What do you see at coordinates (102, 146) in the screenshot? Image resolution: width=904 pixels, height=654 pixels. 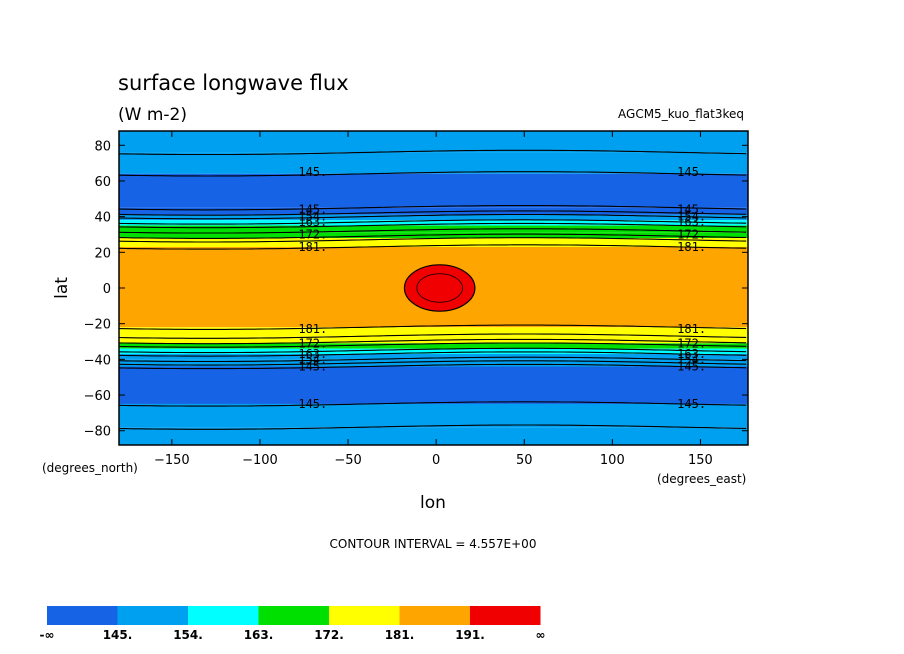 I see `y-tick-label-0: 80` at bounding box center [102, 146].